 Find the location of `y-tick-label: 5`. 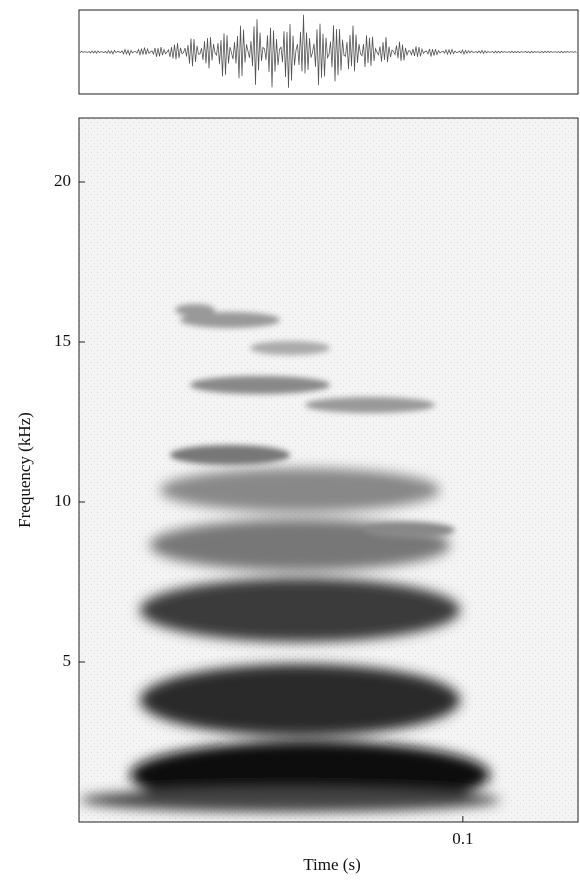

y-tick-label: 5 is located at coordinates (67, 660).